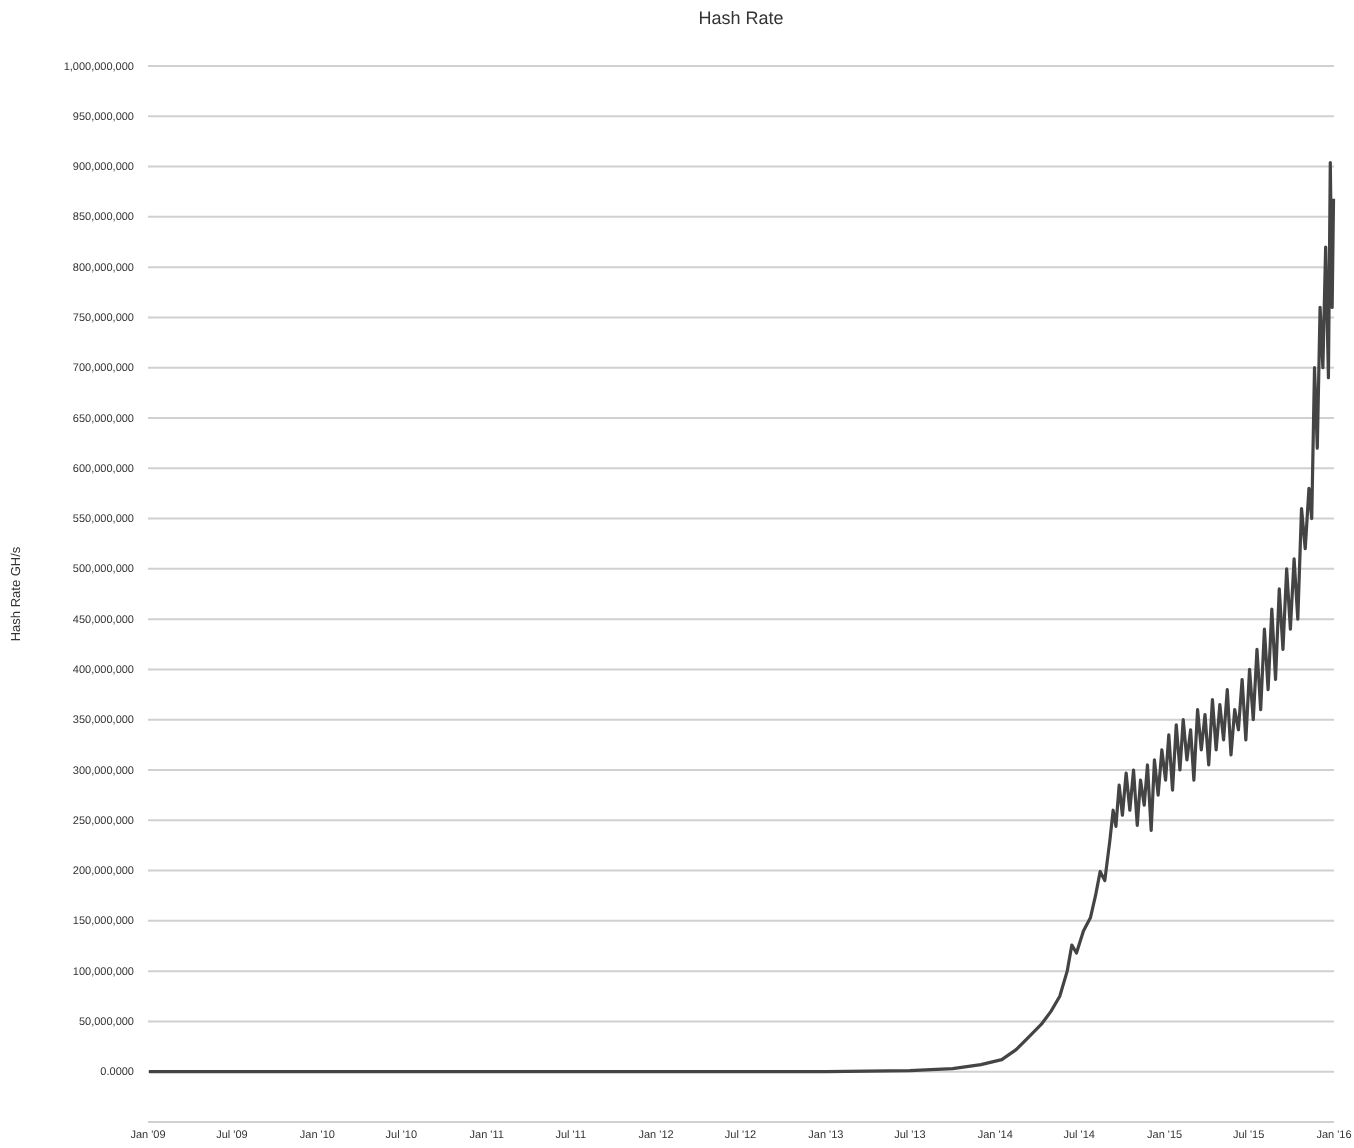  Describe the element at coordinates (741, 18) in the screenshot. I see `chart-title: Hash Rate` at that location.